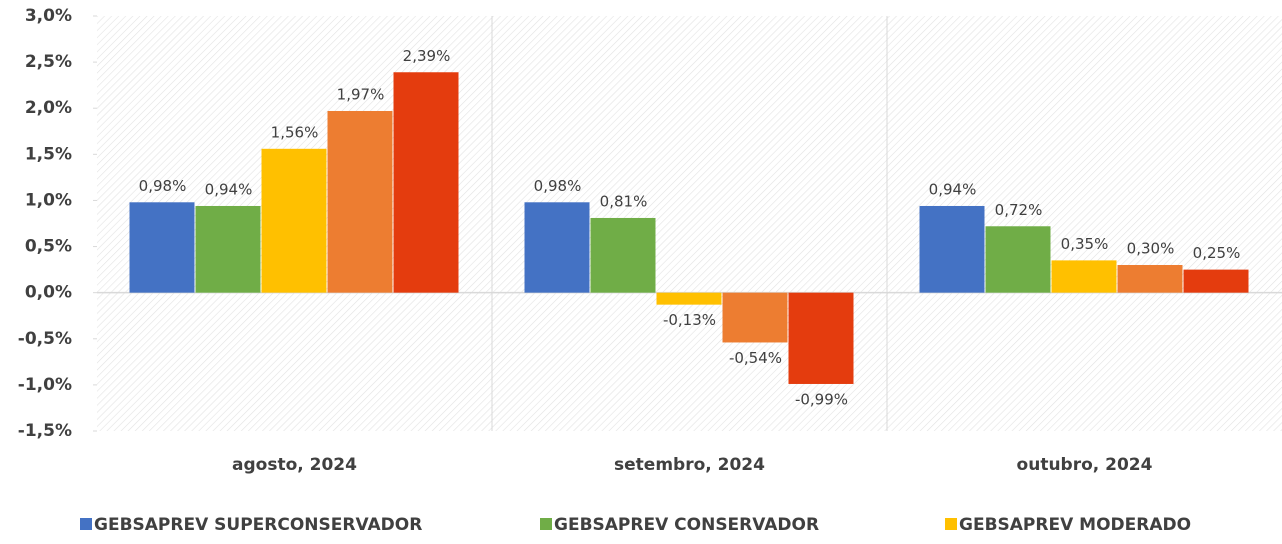  What do you see at coordinates (755, 358) in the screenshot?
I see `value-label: -0,54%` at bounding box center [755, 358].